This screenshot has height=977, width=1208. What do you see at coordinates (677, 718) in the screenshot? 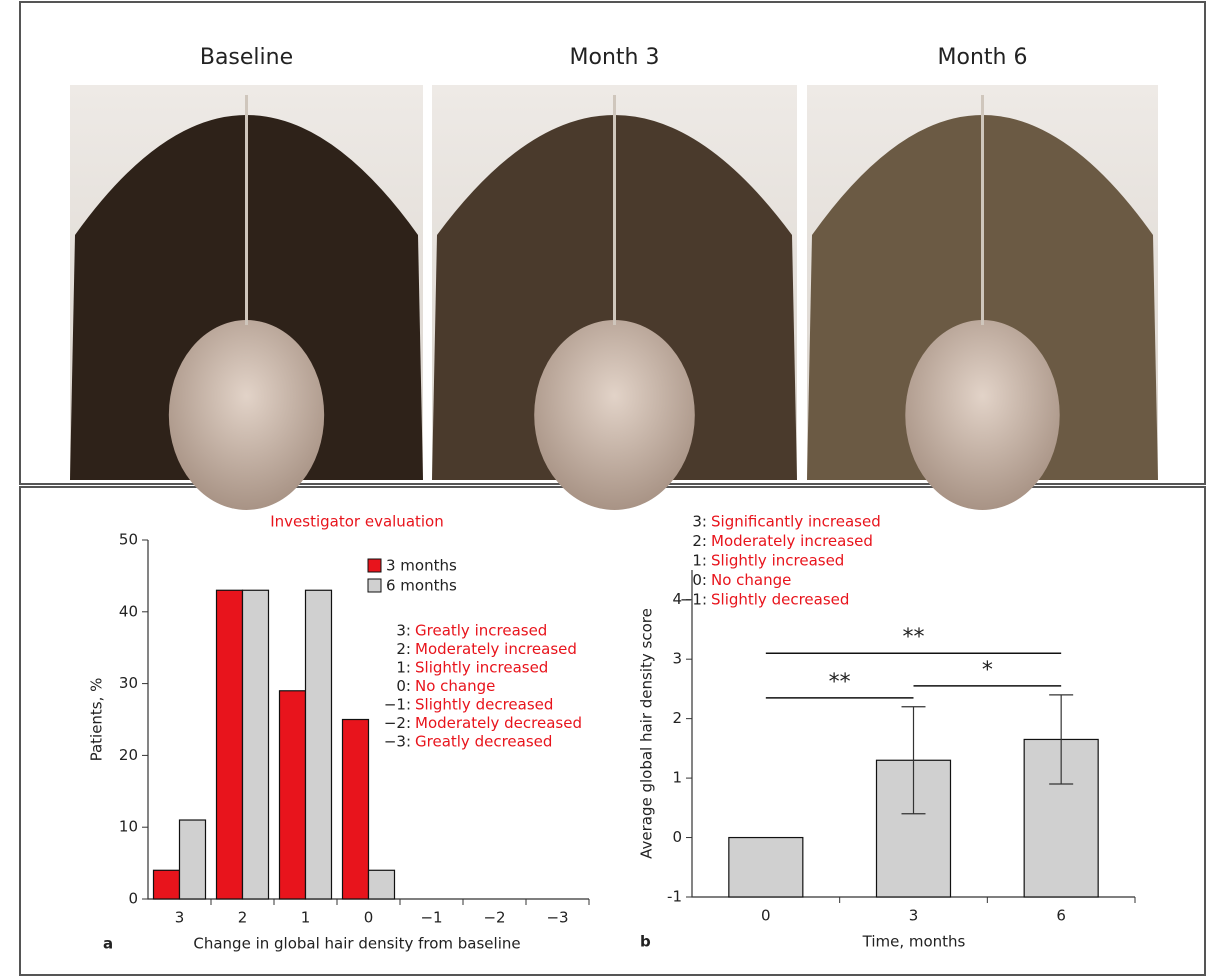
I see `y-tick-label: 2` at bounding box center [677, 718].